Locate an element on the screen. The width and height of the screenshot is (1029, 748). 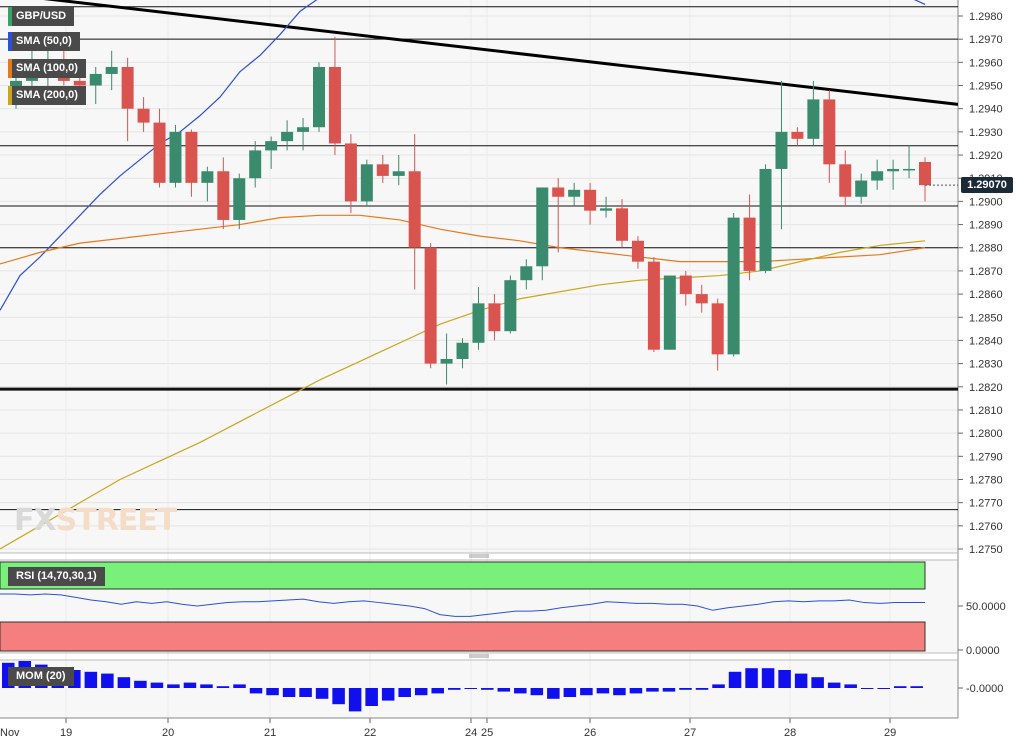
price-tick-label: 1.2770 is located at coordinates (986, 504).